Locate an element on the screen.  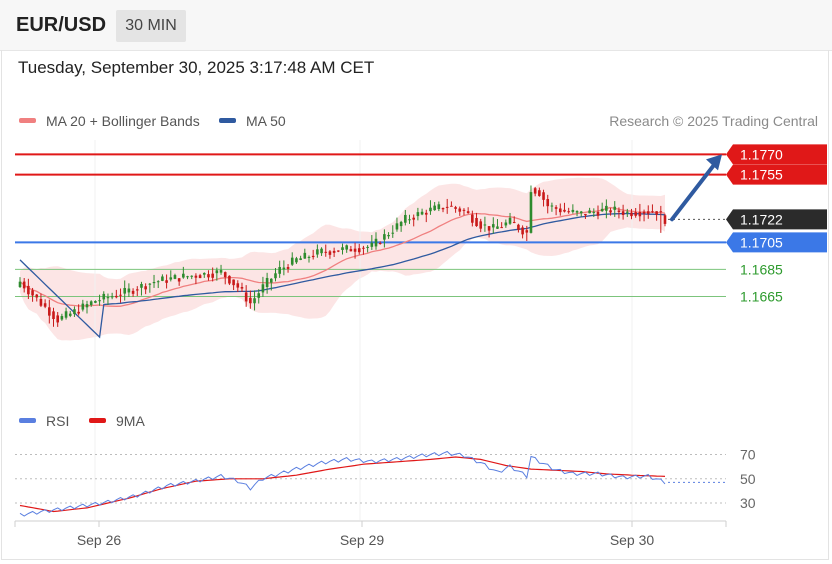
rsi-lines is located at coordinates (342, 483).